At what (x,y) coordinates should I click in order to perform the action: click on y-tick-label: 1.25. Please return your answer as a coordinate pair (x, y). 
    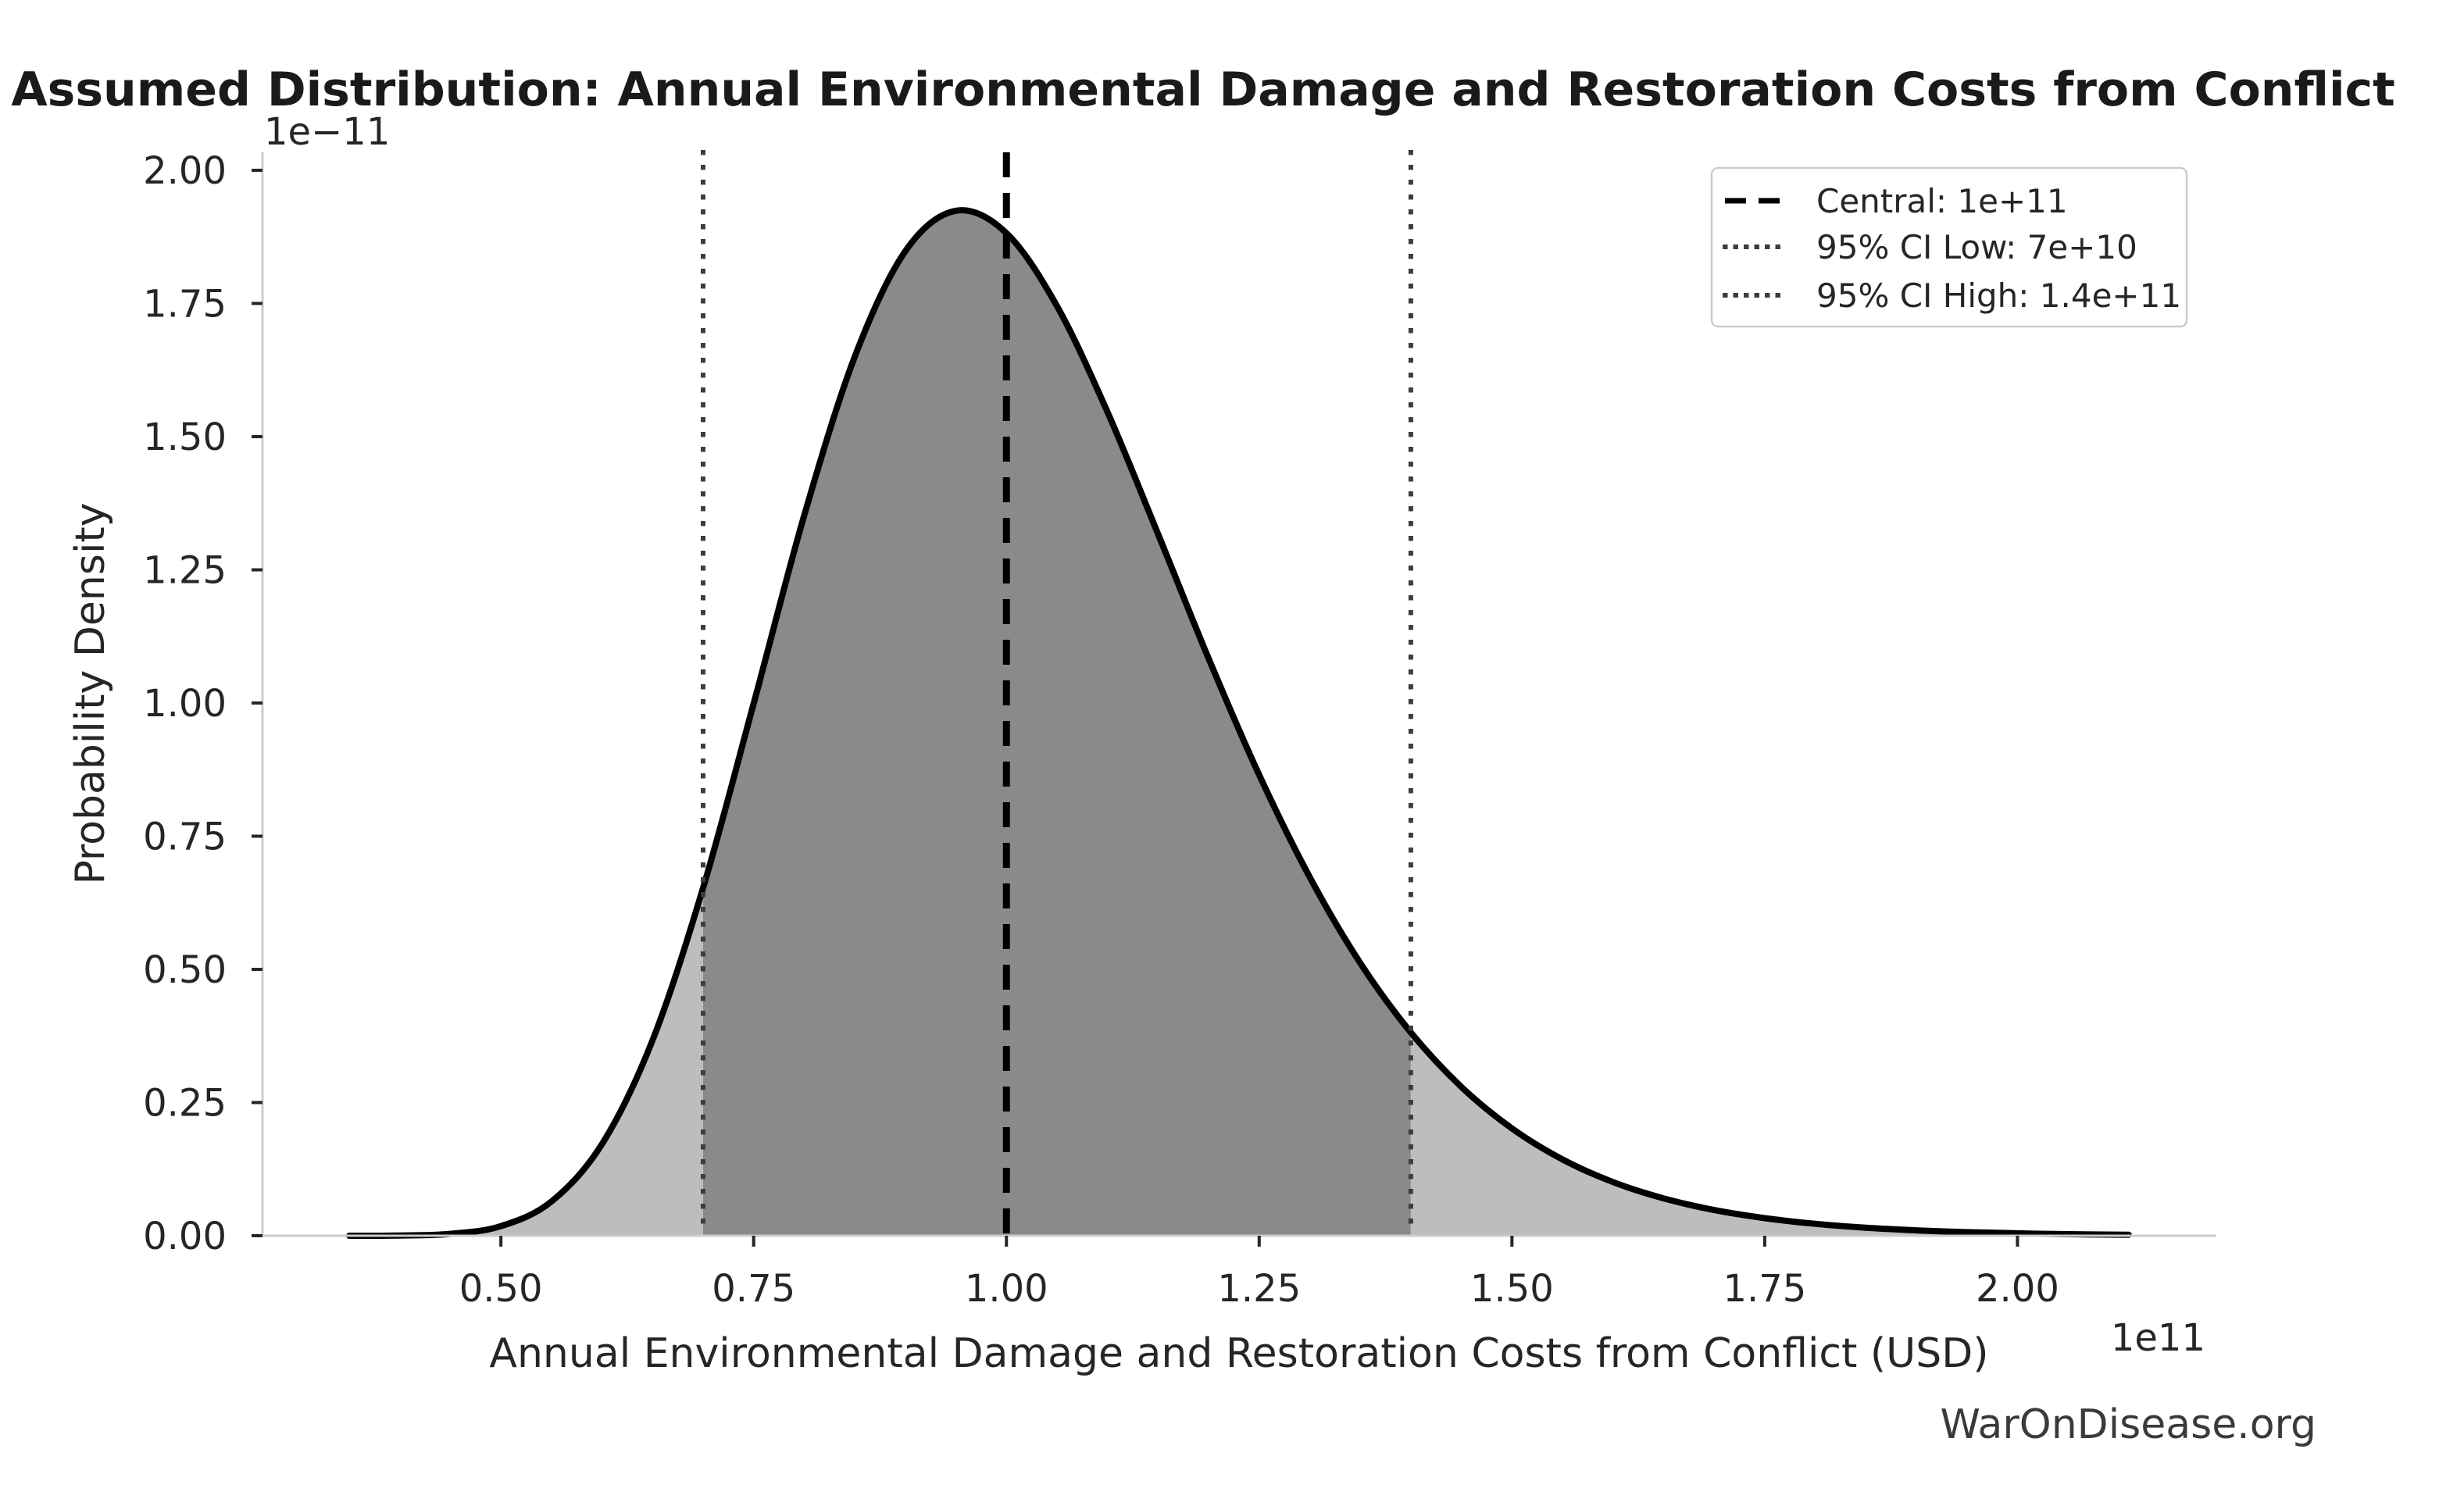
    Looking at the image, I should click on (185, 570).